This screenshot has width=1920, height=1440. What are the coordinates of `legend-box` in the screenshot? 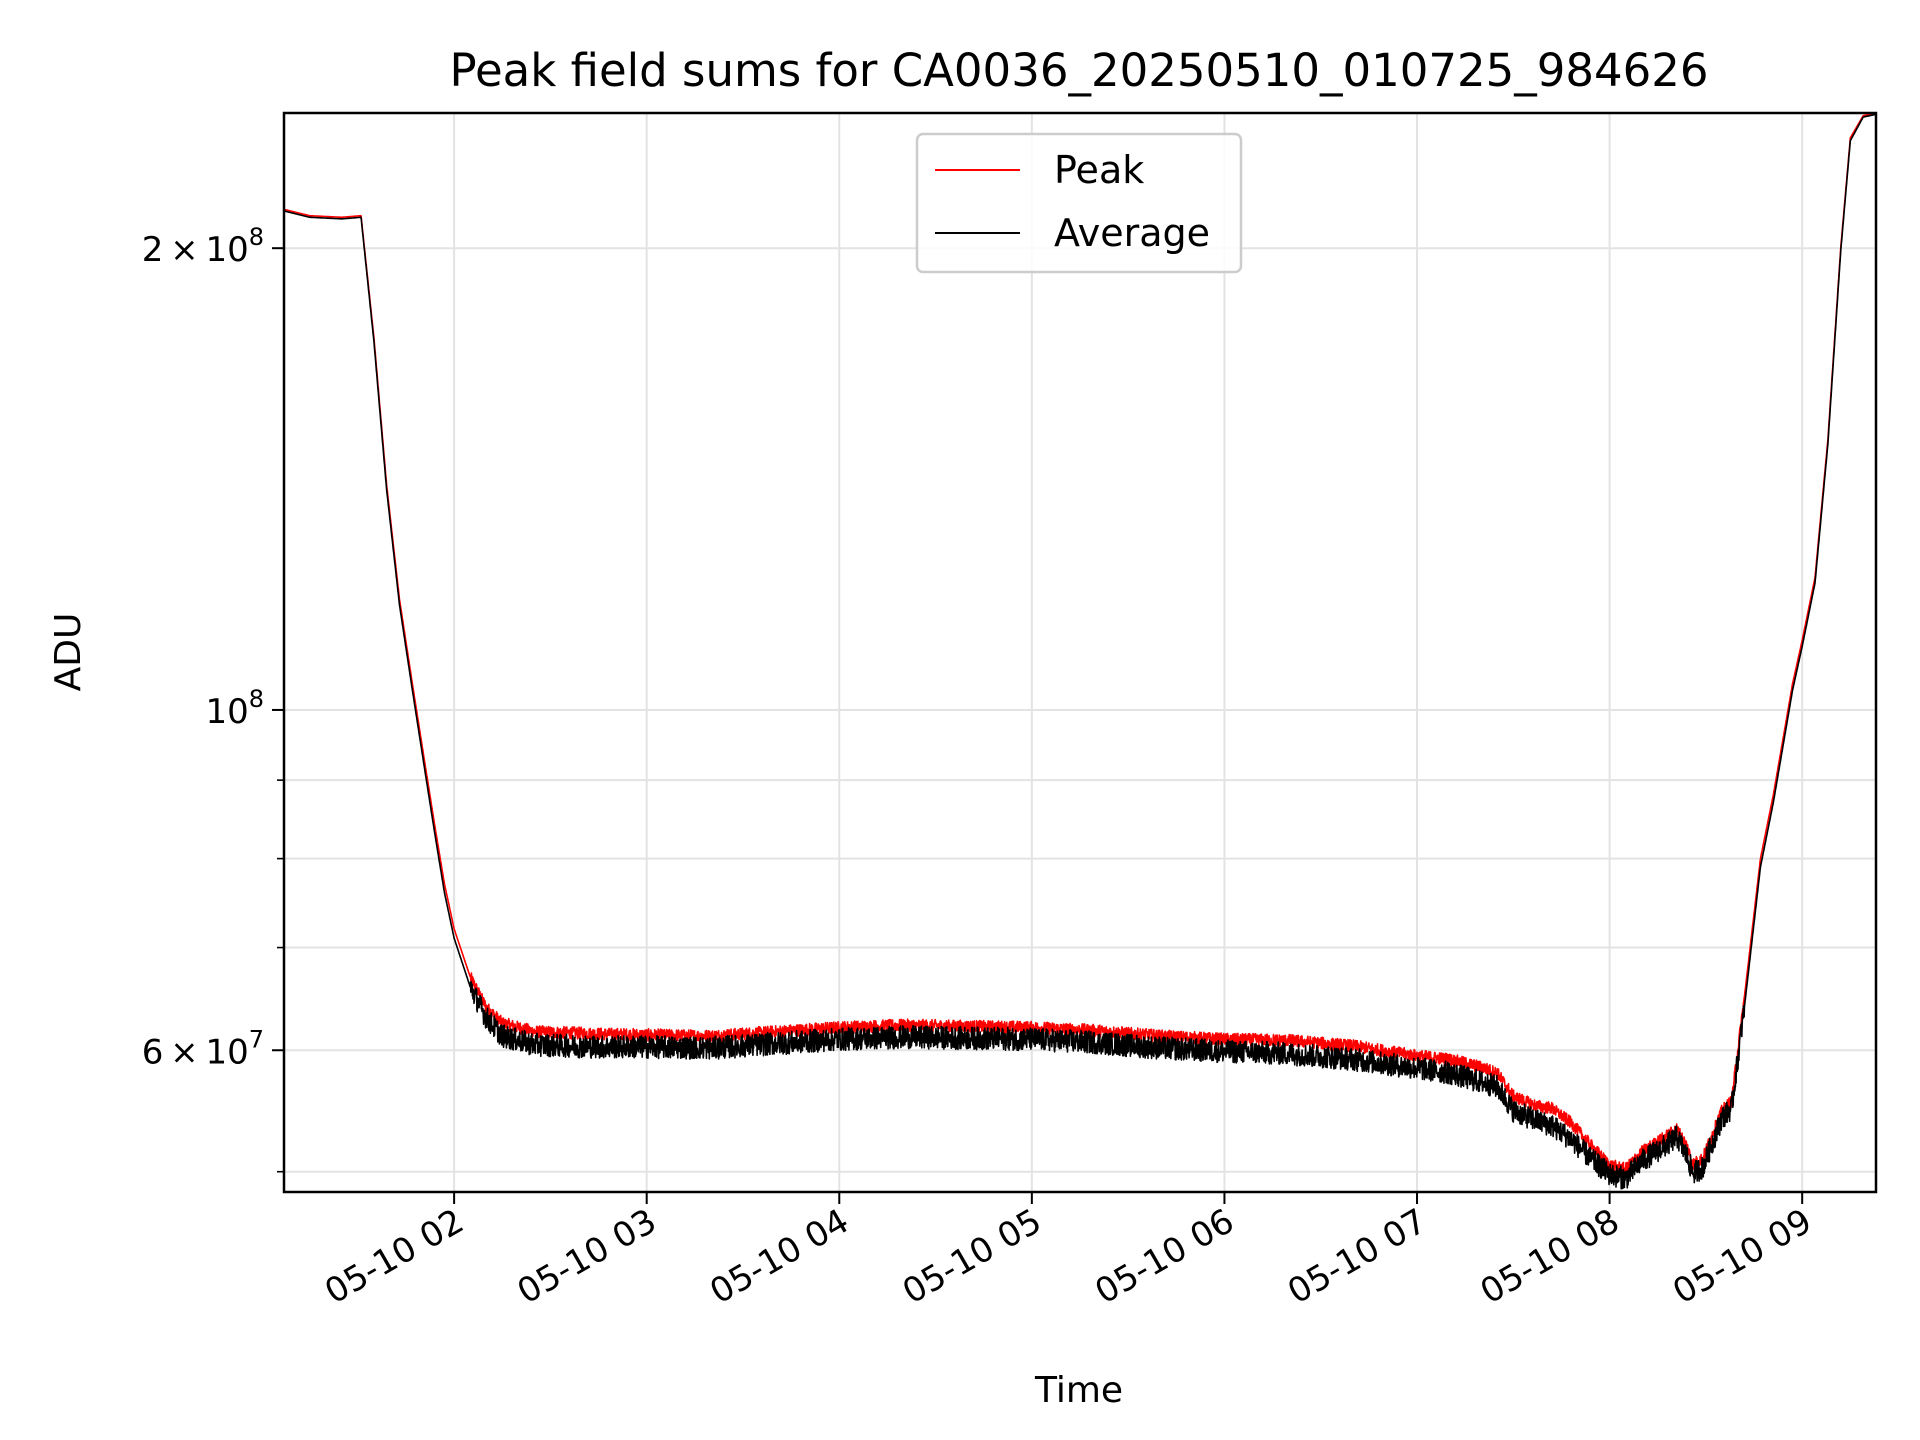 It's located at (1079, 203).